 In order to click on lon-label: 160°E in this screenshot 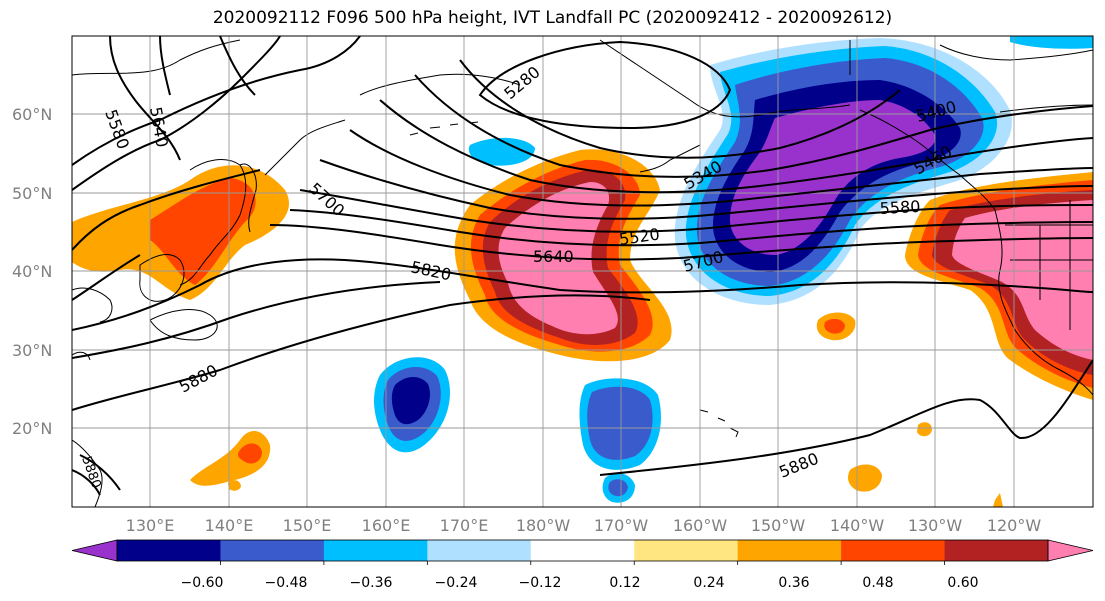, I will do `click(386, 525)`.